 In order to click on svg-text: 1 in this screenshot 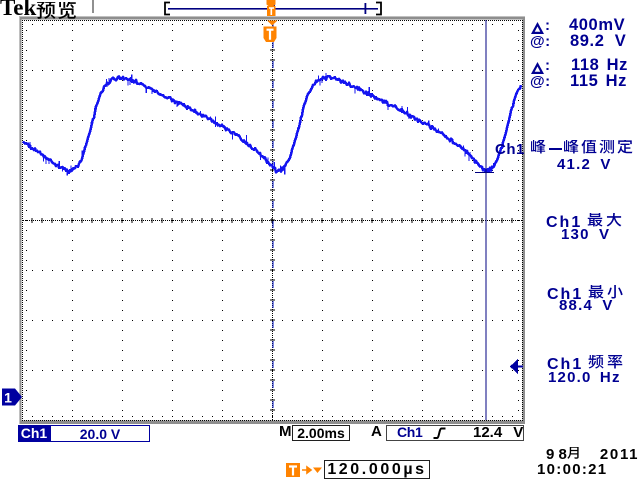, I will do `click(8, 398)`.